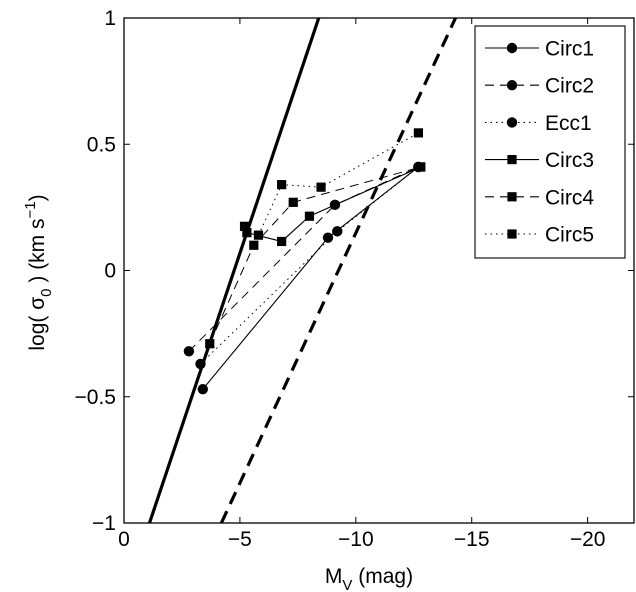  What do you see at coordinates (569, 235) in the screenshot?
I see `legend-label-circ5: Circ5` at bounding box center [569, 235].